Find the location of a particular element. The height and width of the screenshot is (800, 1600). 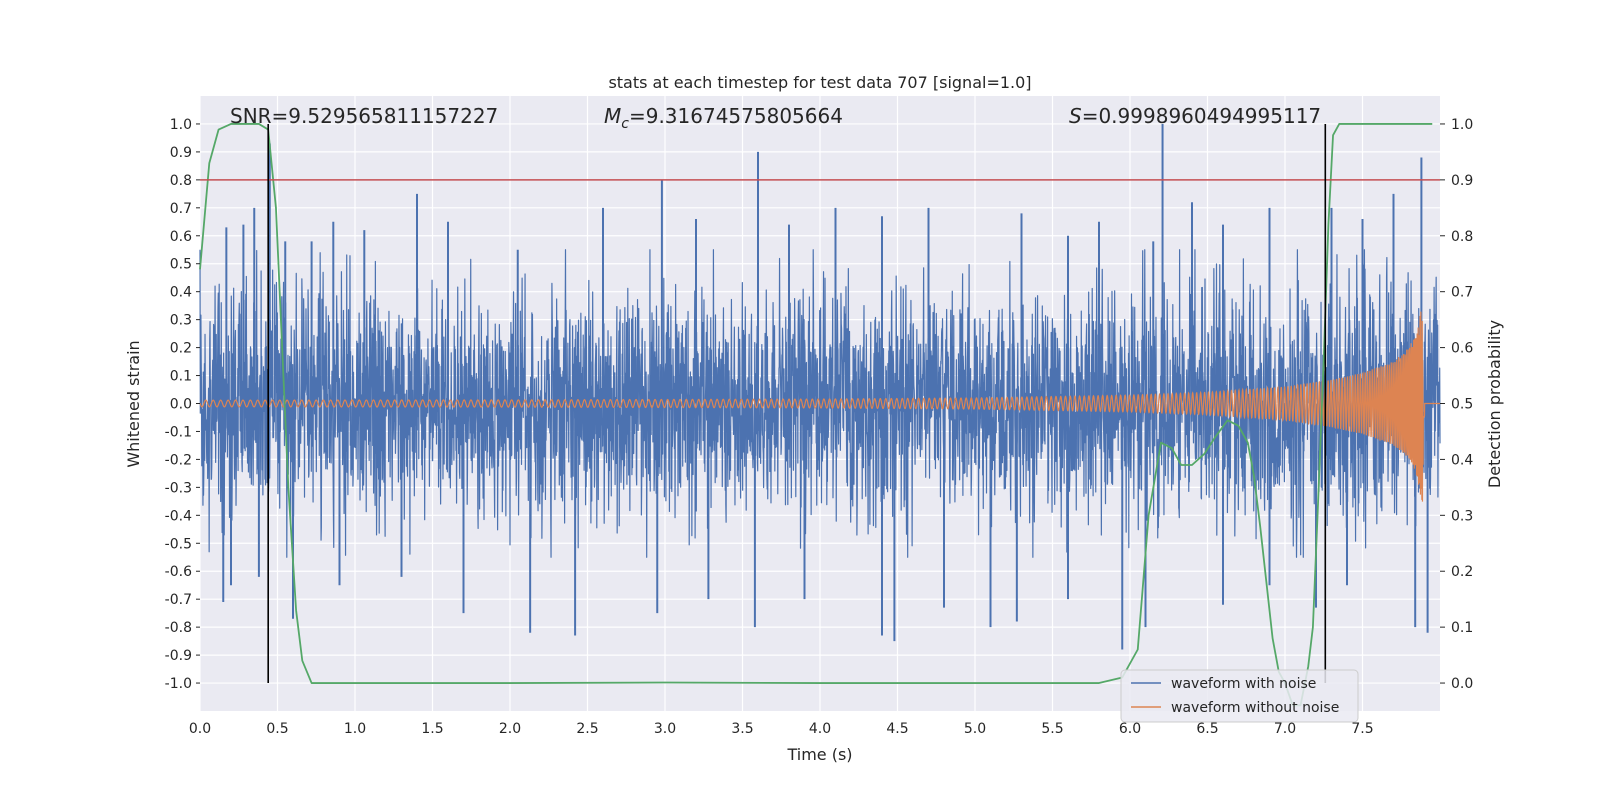

y2-tick-label: 0.8 is located at coordinates (1462, 237).